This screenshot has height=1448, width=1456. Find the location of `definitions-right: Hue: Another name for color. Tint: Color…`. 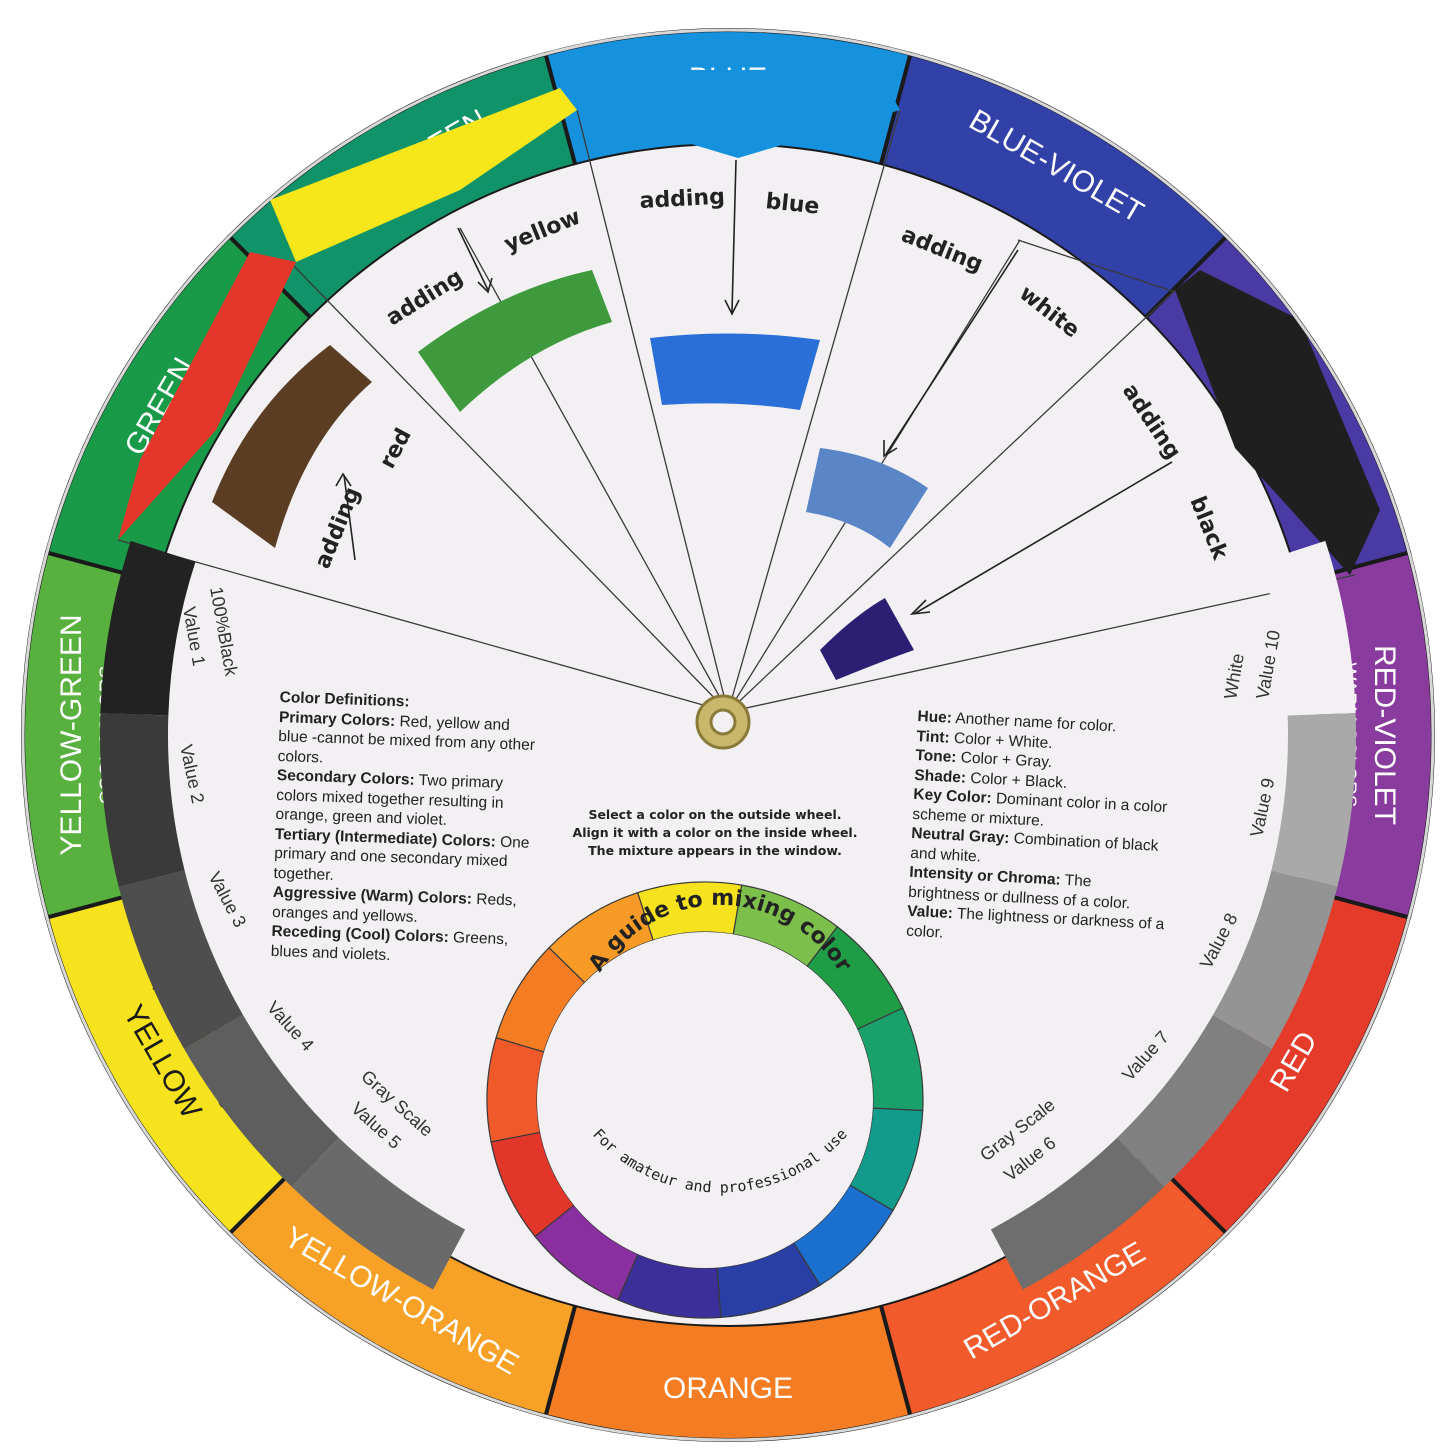

definitions-right: Hue: Another name for color. Tint: Color… is located at coordinates (1041, 830).